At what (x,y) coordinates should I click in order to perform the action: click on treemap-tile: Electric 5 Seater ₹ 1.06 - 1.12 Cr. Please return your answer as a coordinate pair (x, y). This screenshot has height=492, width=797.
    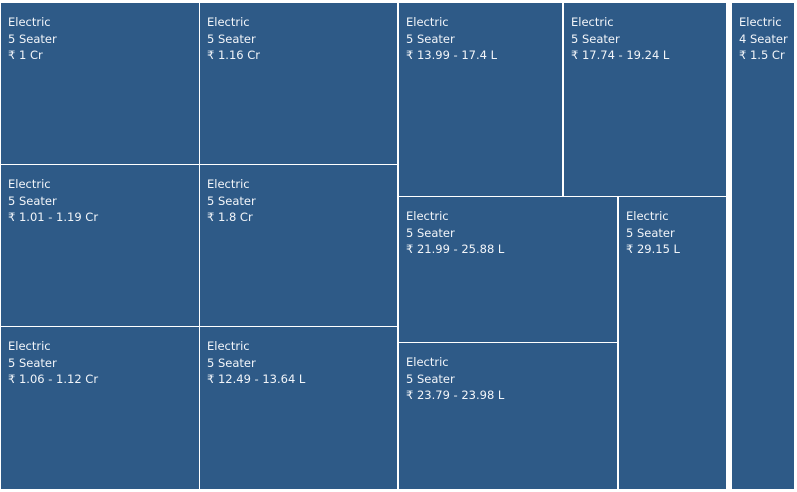
    Looking at the image, I should click on (100, 408).